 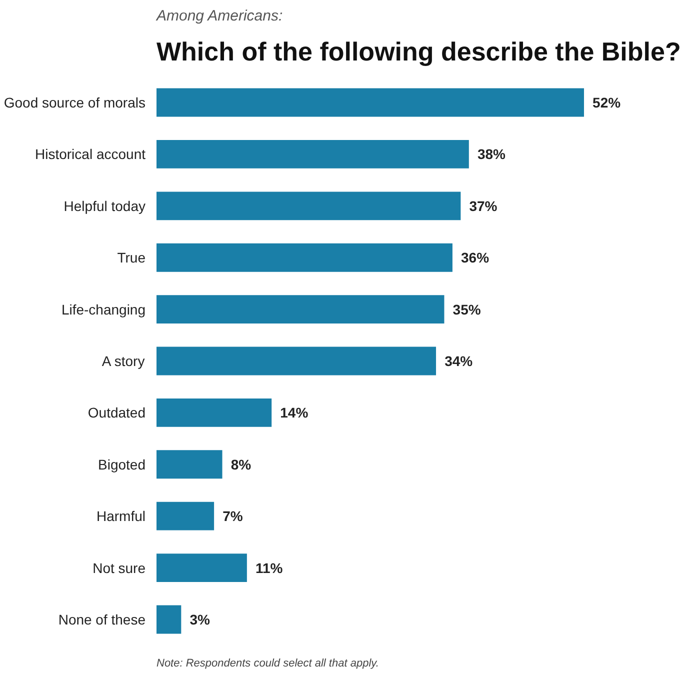 I want to click on data-label: 38%, so click(x=491, y=154).